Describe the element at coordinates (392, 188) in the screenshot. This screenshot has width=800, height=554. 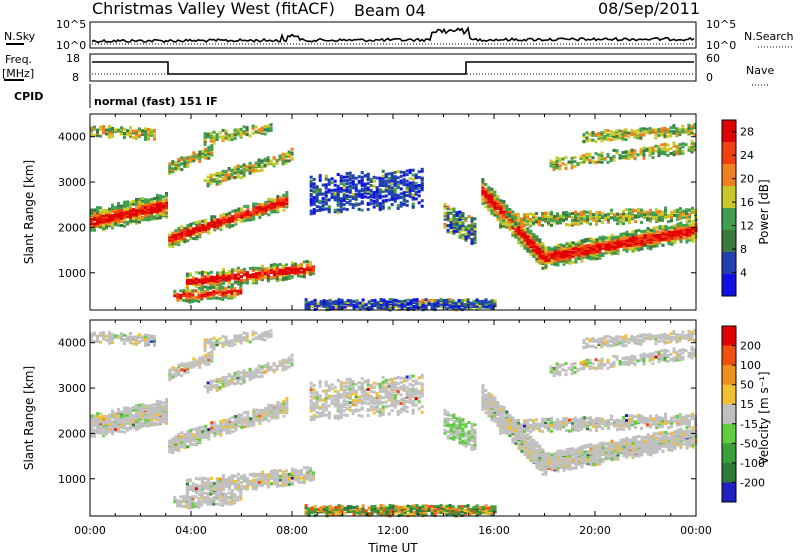
I see `power-data-cell-2099` at that location.